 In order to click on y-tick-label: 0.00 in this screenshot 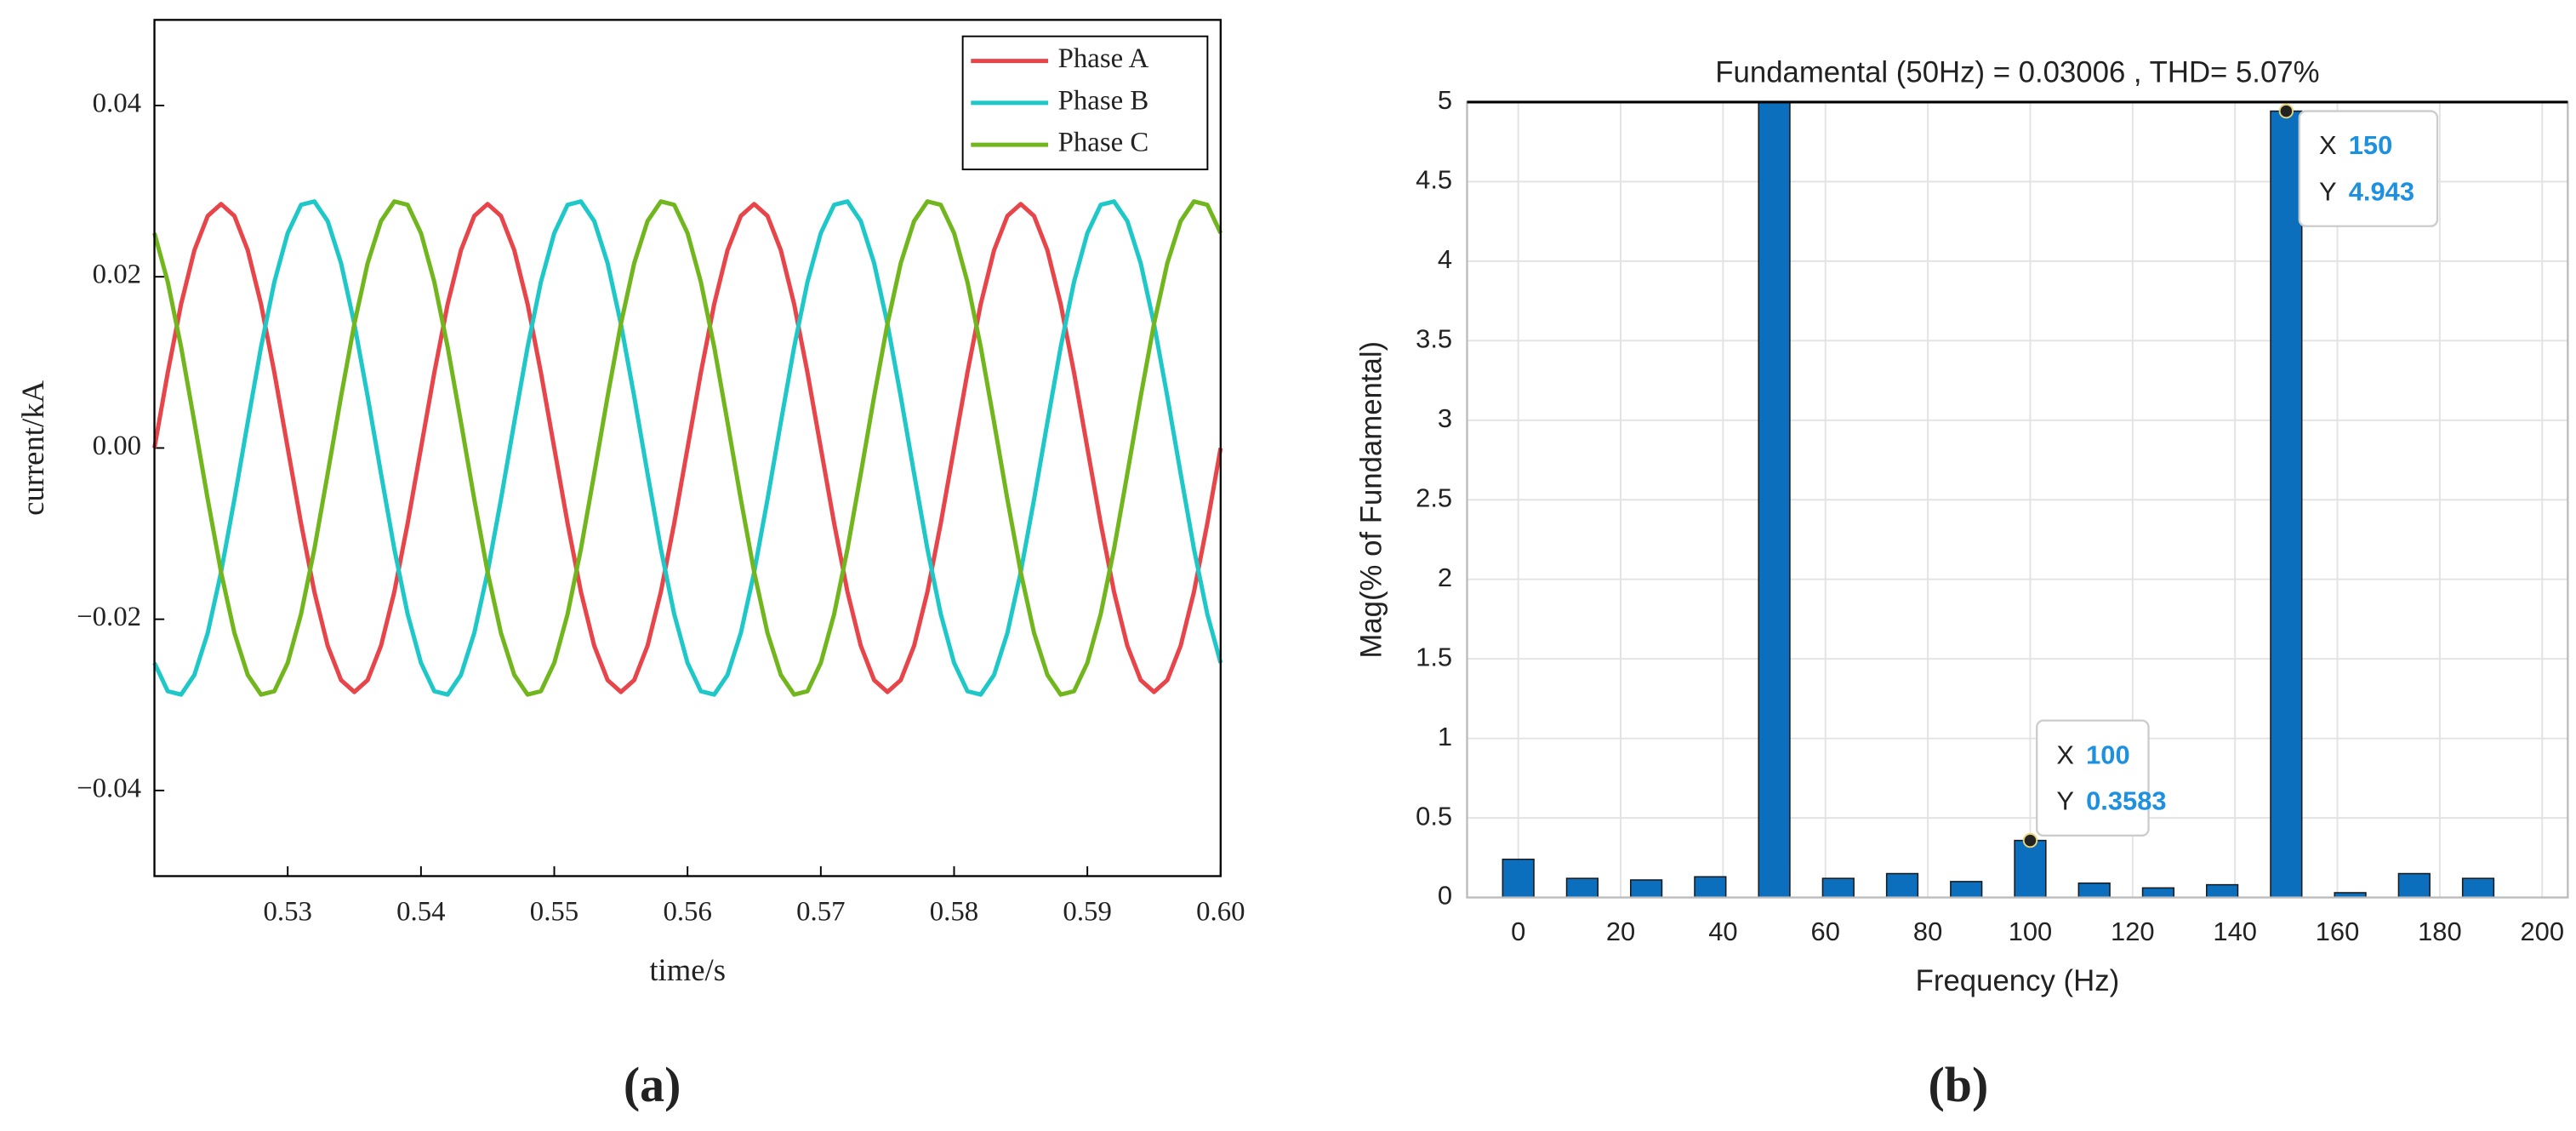, I will do `click(117, 446)`.